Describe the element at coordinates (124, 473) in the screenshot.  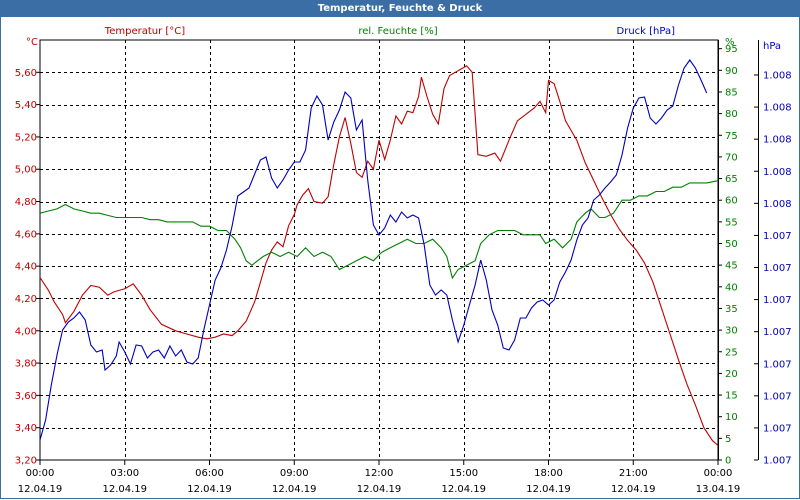
I see `time-tick-label: 03:00` at that location.